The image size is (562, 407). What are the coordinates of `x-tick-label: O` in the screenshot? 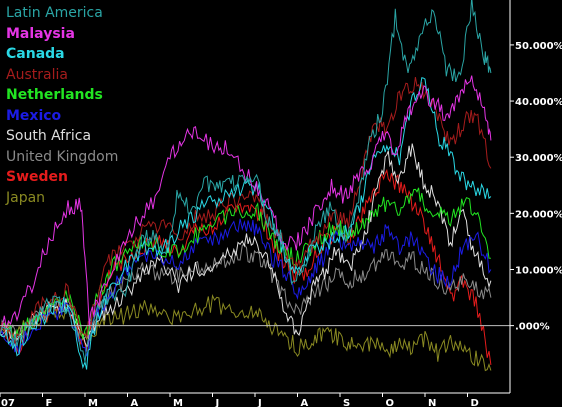 It's located at (390, 402).